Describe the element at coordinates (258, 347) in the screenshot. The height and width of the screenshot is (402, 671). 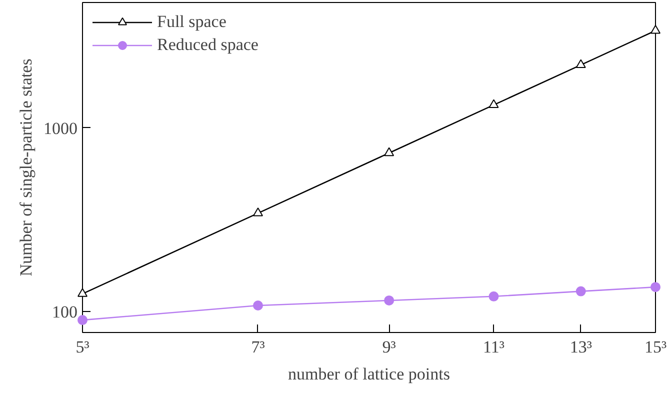
I see `x-tick-label: 7³` at that location.